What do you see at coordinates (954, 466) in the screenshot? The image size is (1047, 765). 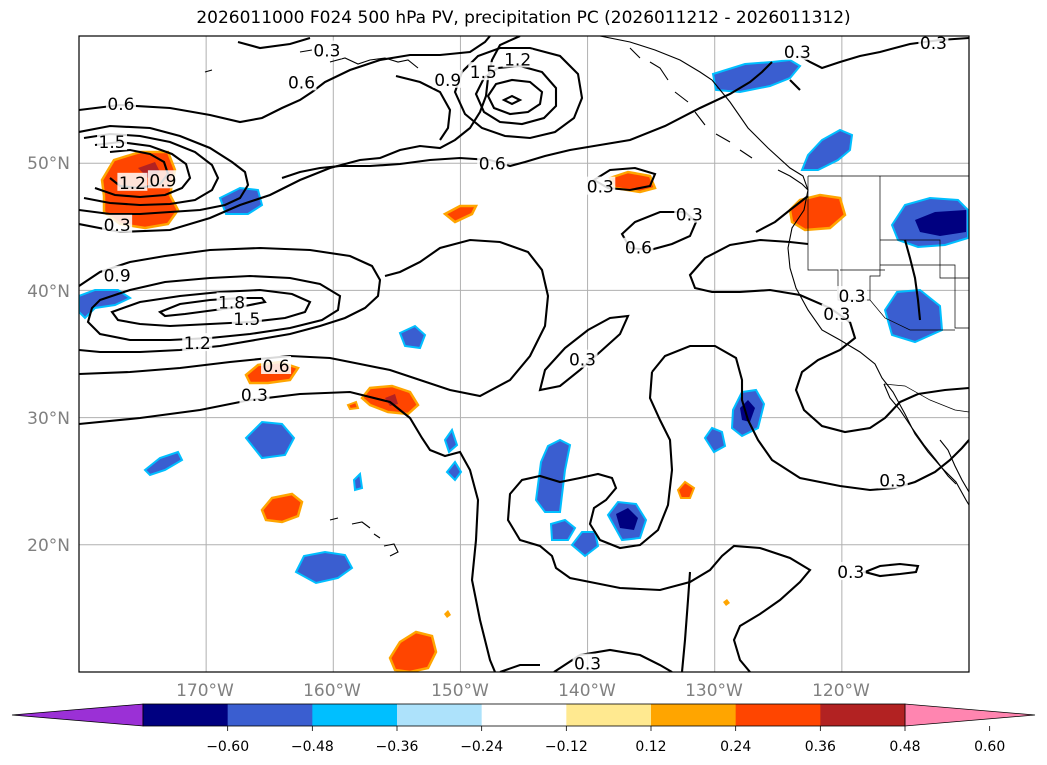 I see `mexico-coast` at bounding box center [954, 466].